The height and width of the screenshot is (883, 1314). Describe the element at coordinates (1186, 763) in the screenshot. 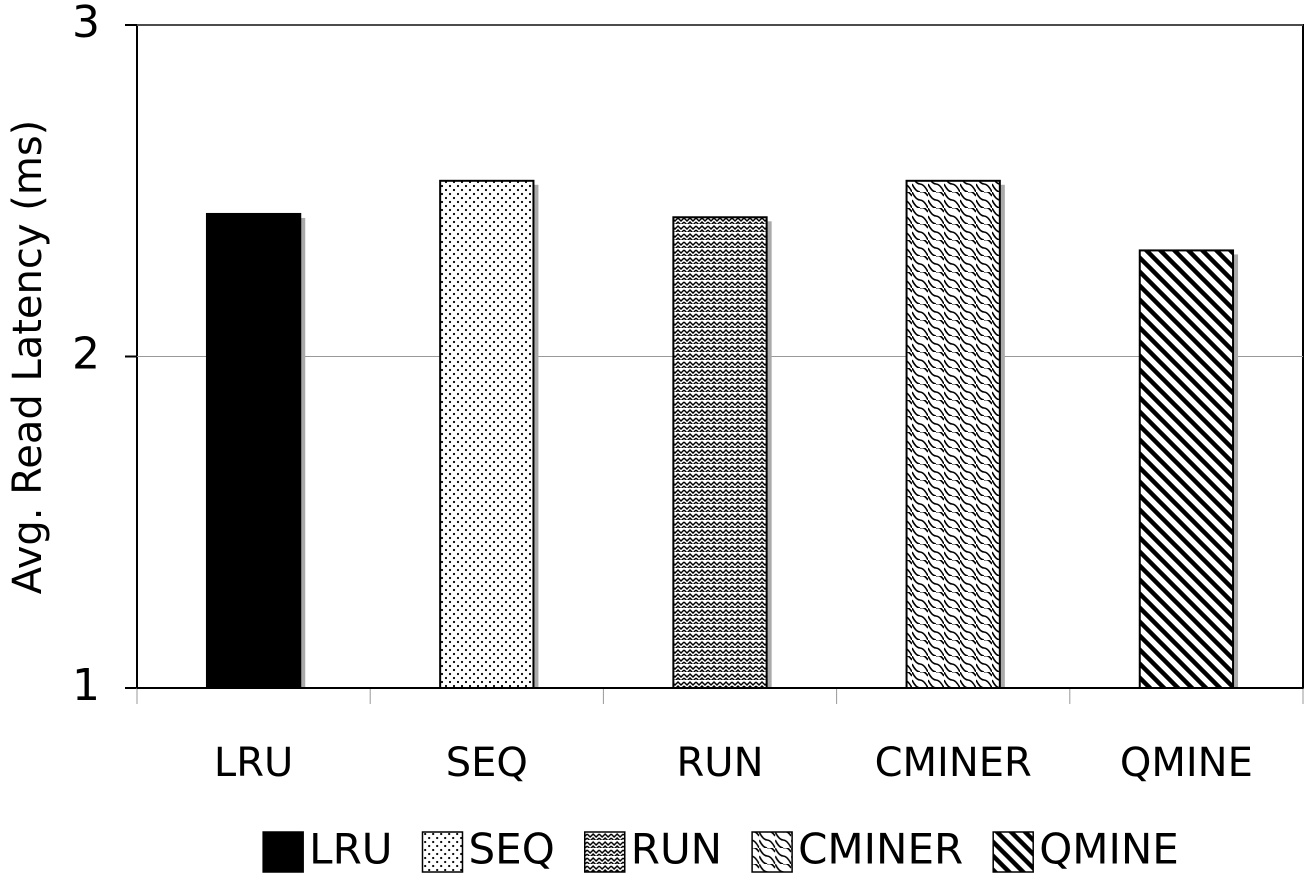

I see `x-tick-label: QMINE` at that location.